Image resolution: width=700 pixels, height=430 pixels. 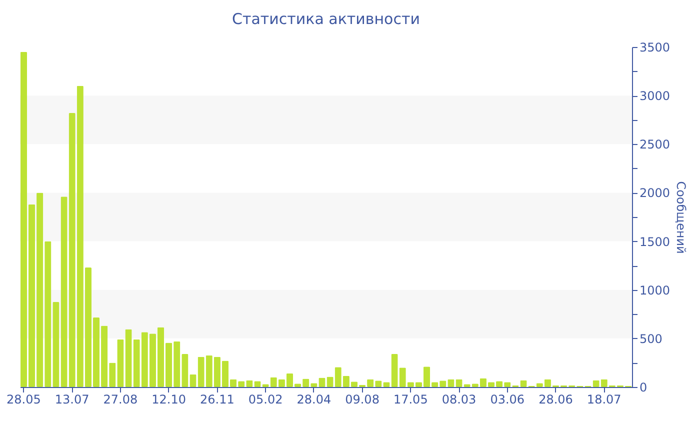 What do you see at coordinates (655, 290) in the screenshot?
I see `y-tick-label: 1000` at bounding box center [655, 290].